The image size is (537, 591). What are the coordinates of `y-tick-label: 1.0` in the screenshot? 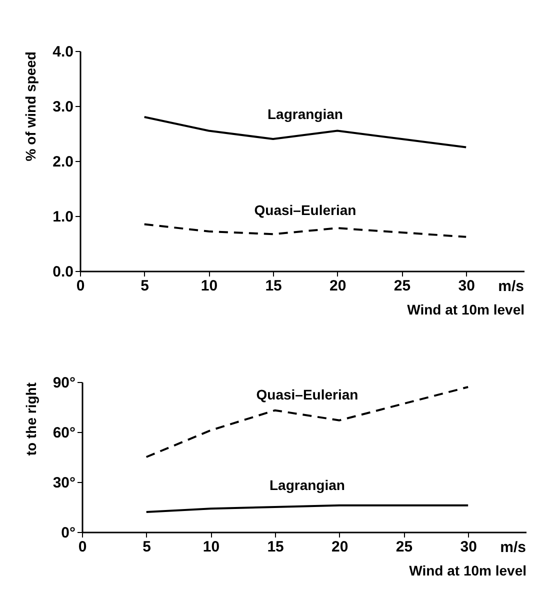 It's located at (63, 217).